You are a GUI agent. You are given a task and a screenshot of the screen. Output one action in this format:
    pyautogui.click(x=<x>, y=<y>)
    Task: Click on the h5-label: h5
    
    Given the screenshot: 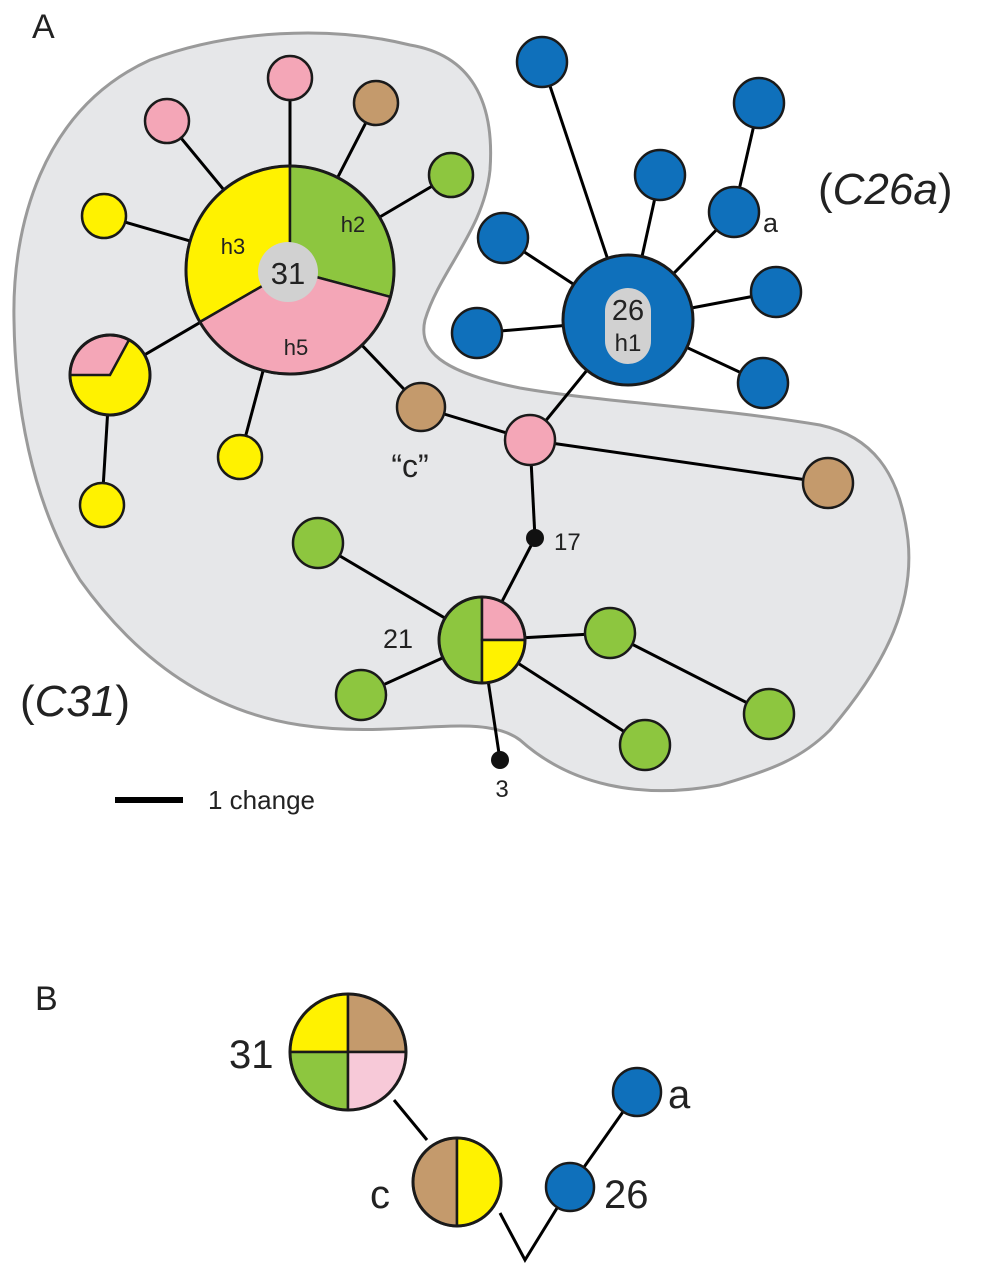 What is the action you would take?
    pyautogui.click(x=296, y=347)
    